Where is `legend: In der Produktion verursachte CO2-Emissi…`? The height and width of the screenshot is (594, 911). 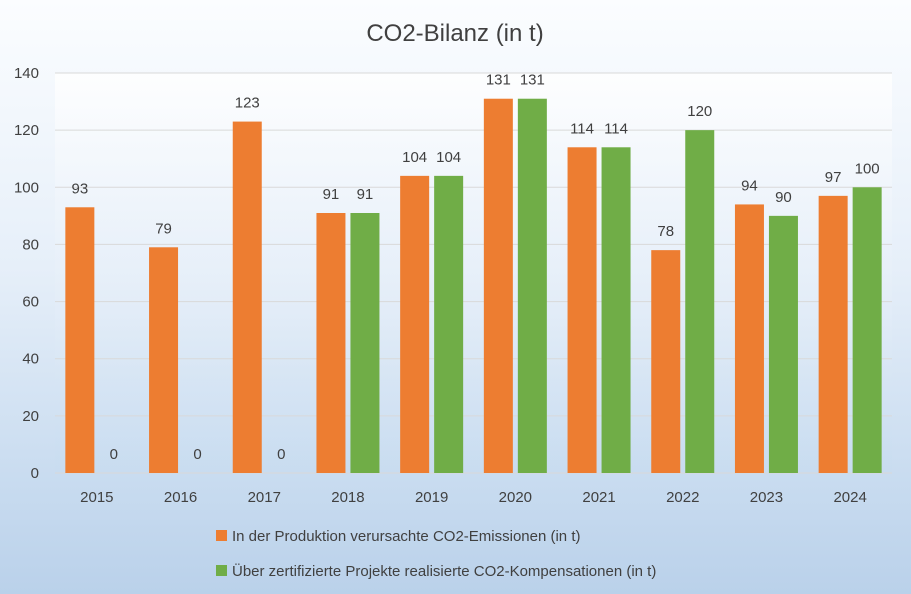 legend: In der Produktion verursachte CO2-Emissi… is located at coordinates (436, 554).